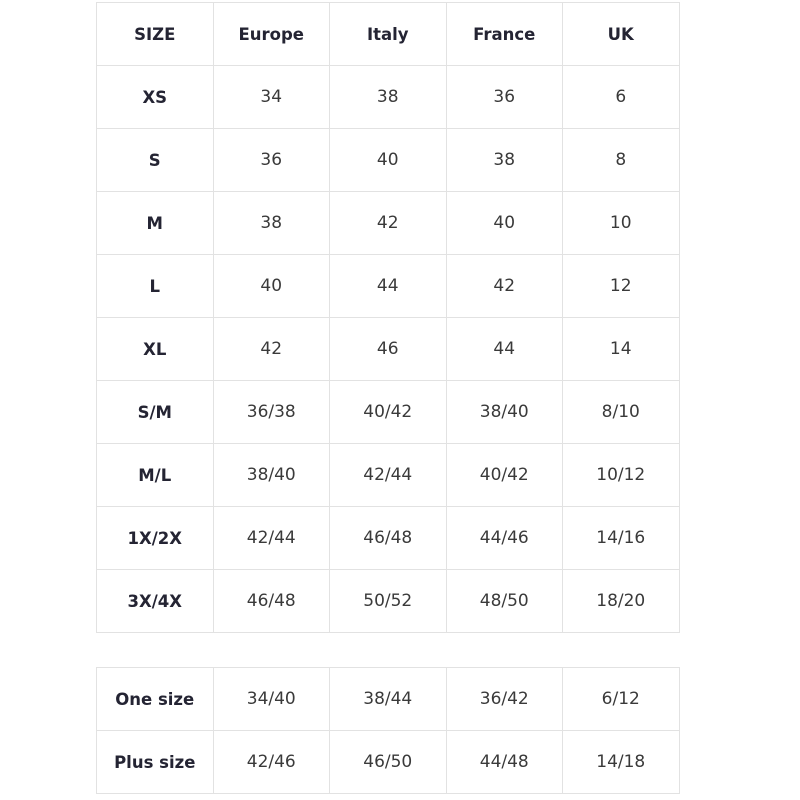 This screenshot has width=800, height=800. I want to click on table-cell: 38/44, so click(388, 699).